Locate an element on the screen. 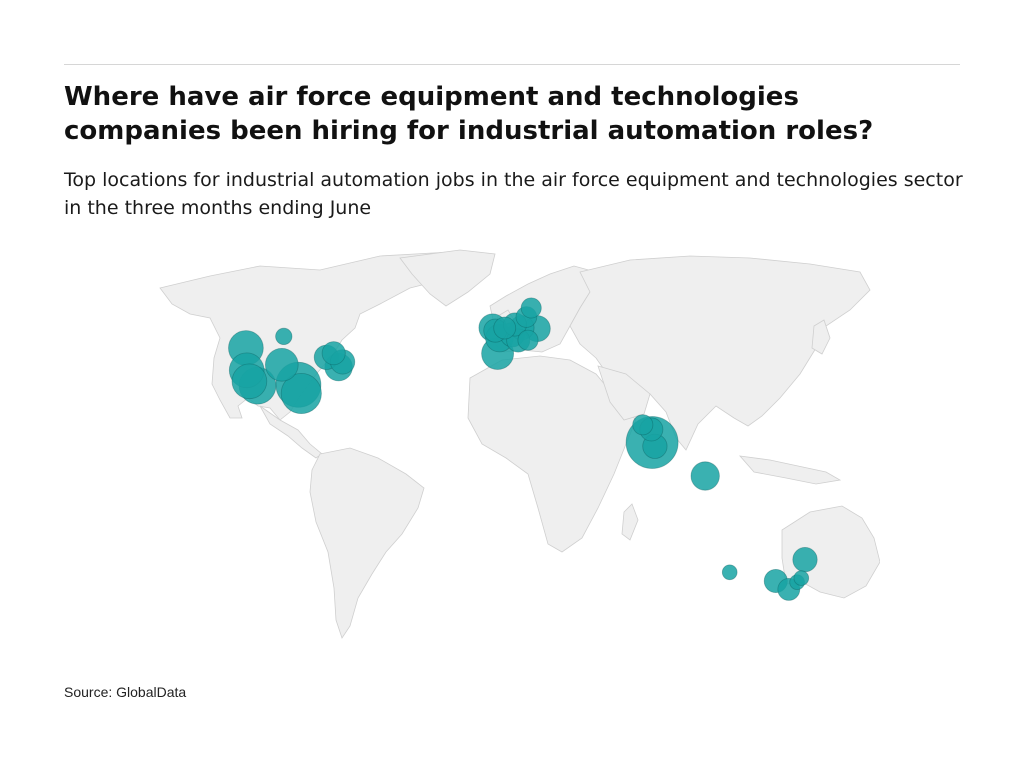  land-madagascar is located at coordinates (630, 522).